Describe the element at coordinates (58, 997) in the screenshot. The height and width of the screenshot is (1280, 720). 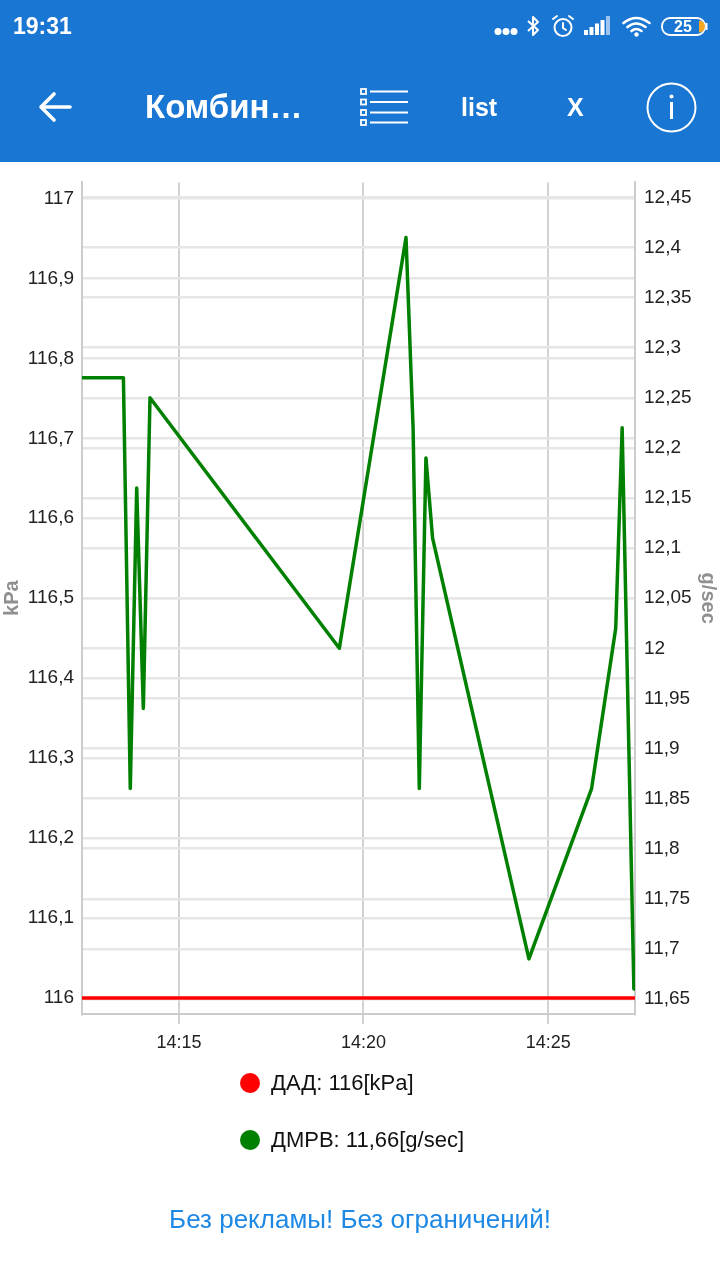
I see `y-tick-label: 116` at that location.